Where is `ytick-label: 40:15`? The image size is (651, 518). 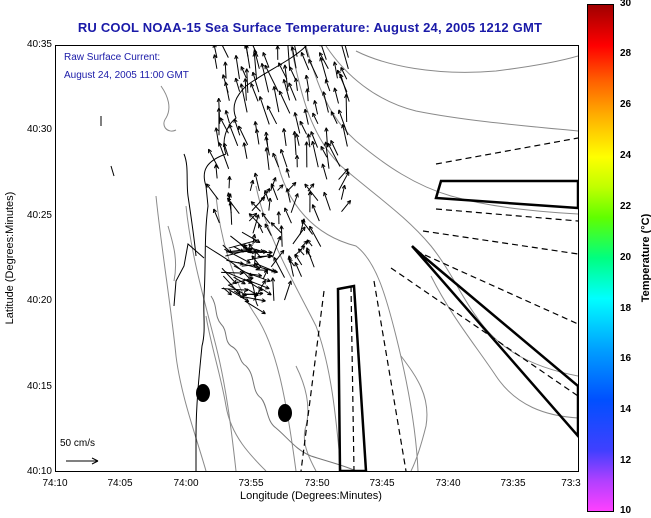 ytick-label: 40:15 is located at coordinates (39, 386).